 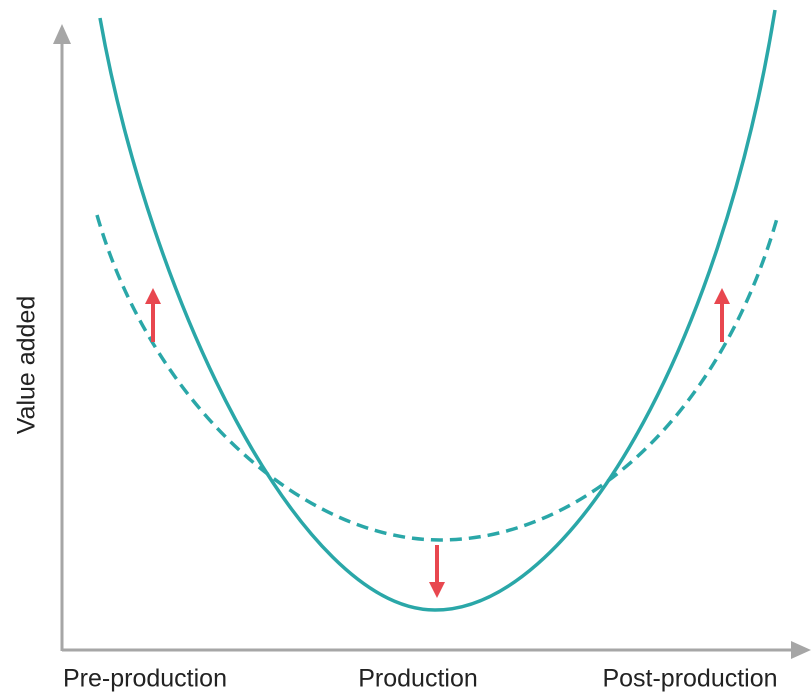 I want to click on x-label: Production, so click(x=418, y=679).